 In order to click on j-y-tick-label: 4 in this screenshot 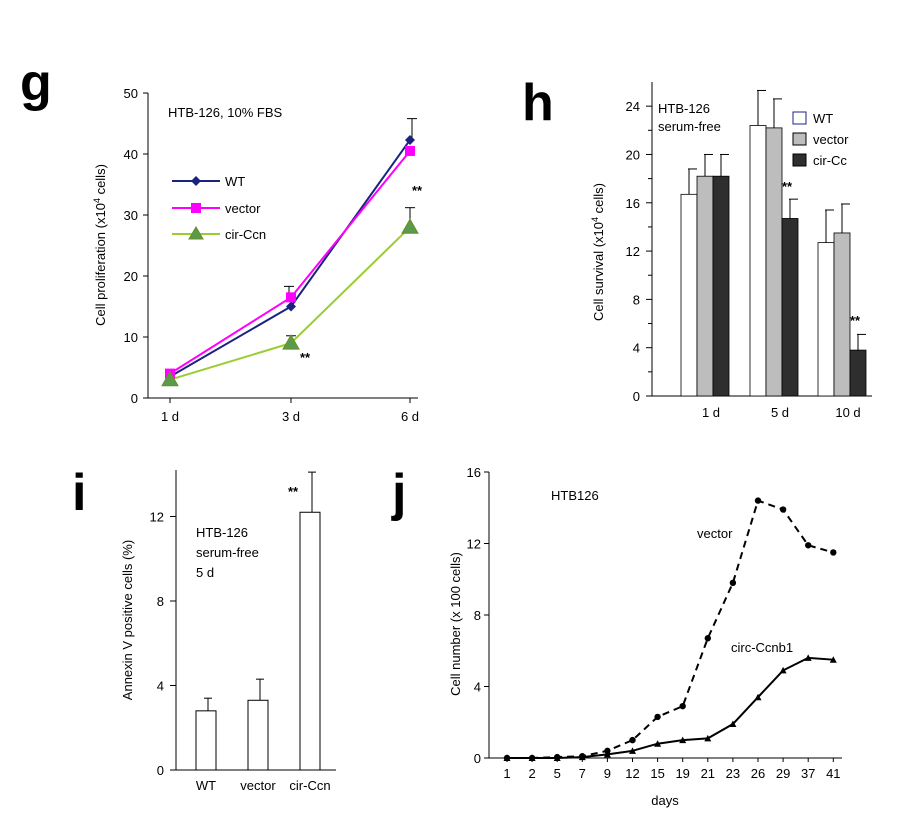, I will do `click(477, 687)`.